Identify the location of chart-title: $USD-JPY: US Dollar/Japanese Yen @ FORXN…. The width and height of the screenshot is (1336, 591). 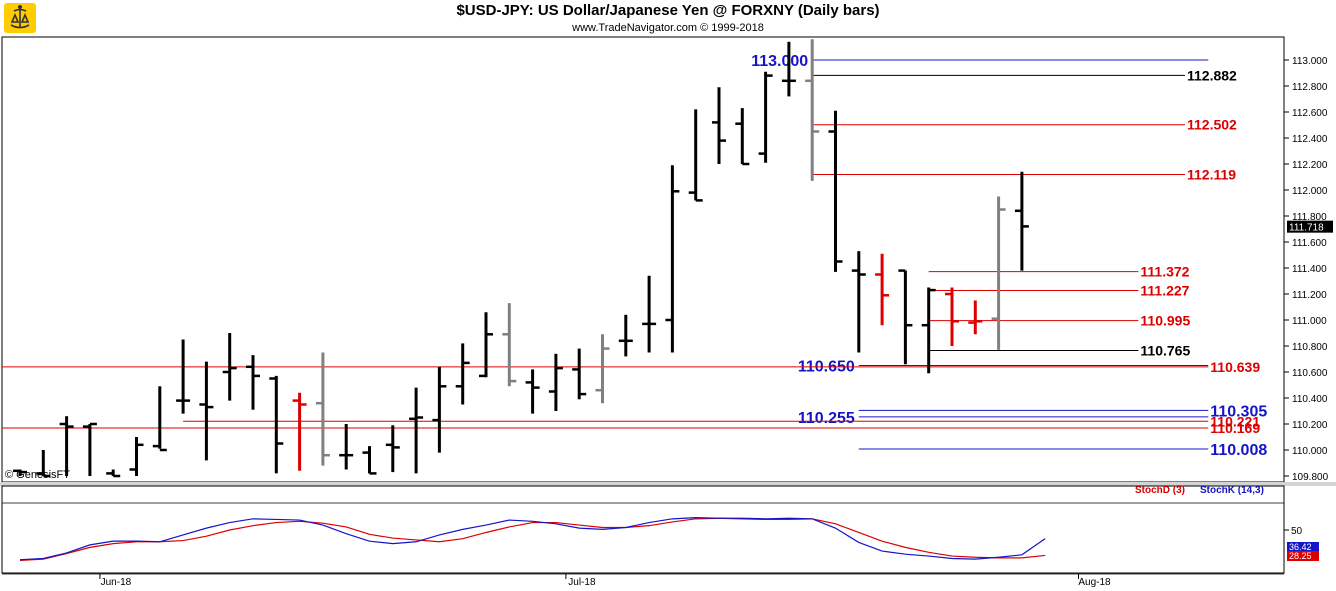
(668, 10).